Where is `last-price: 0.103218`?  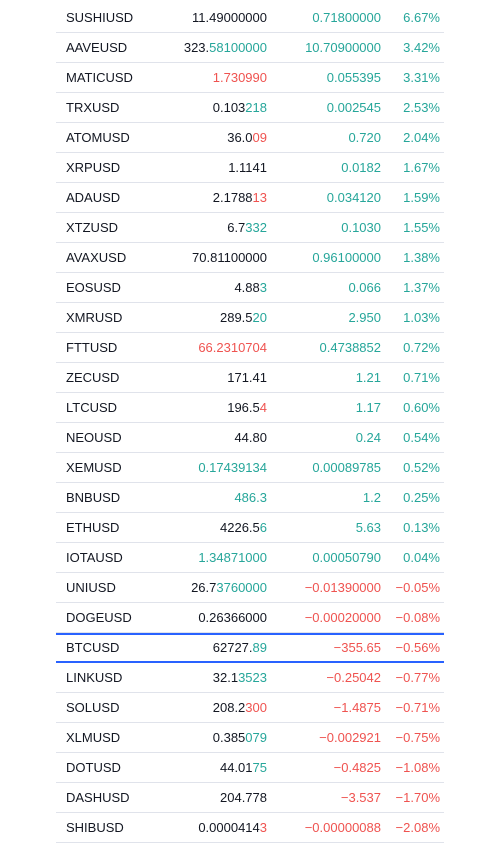
last-price: 0.103218 is located at coordinates (240, 108).